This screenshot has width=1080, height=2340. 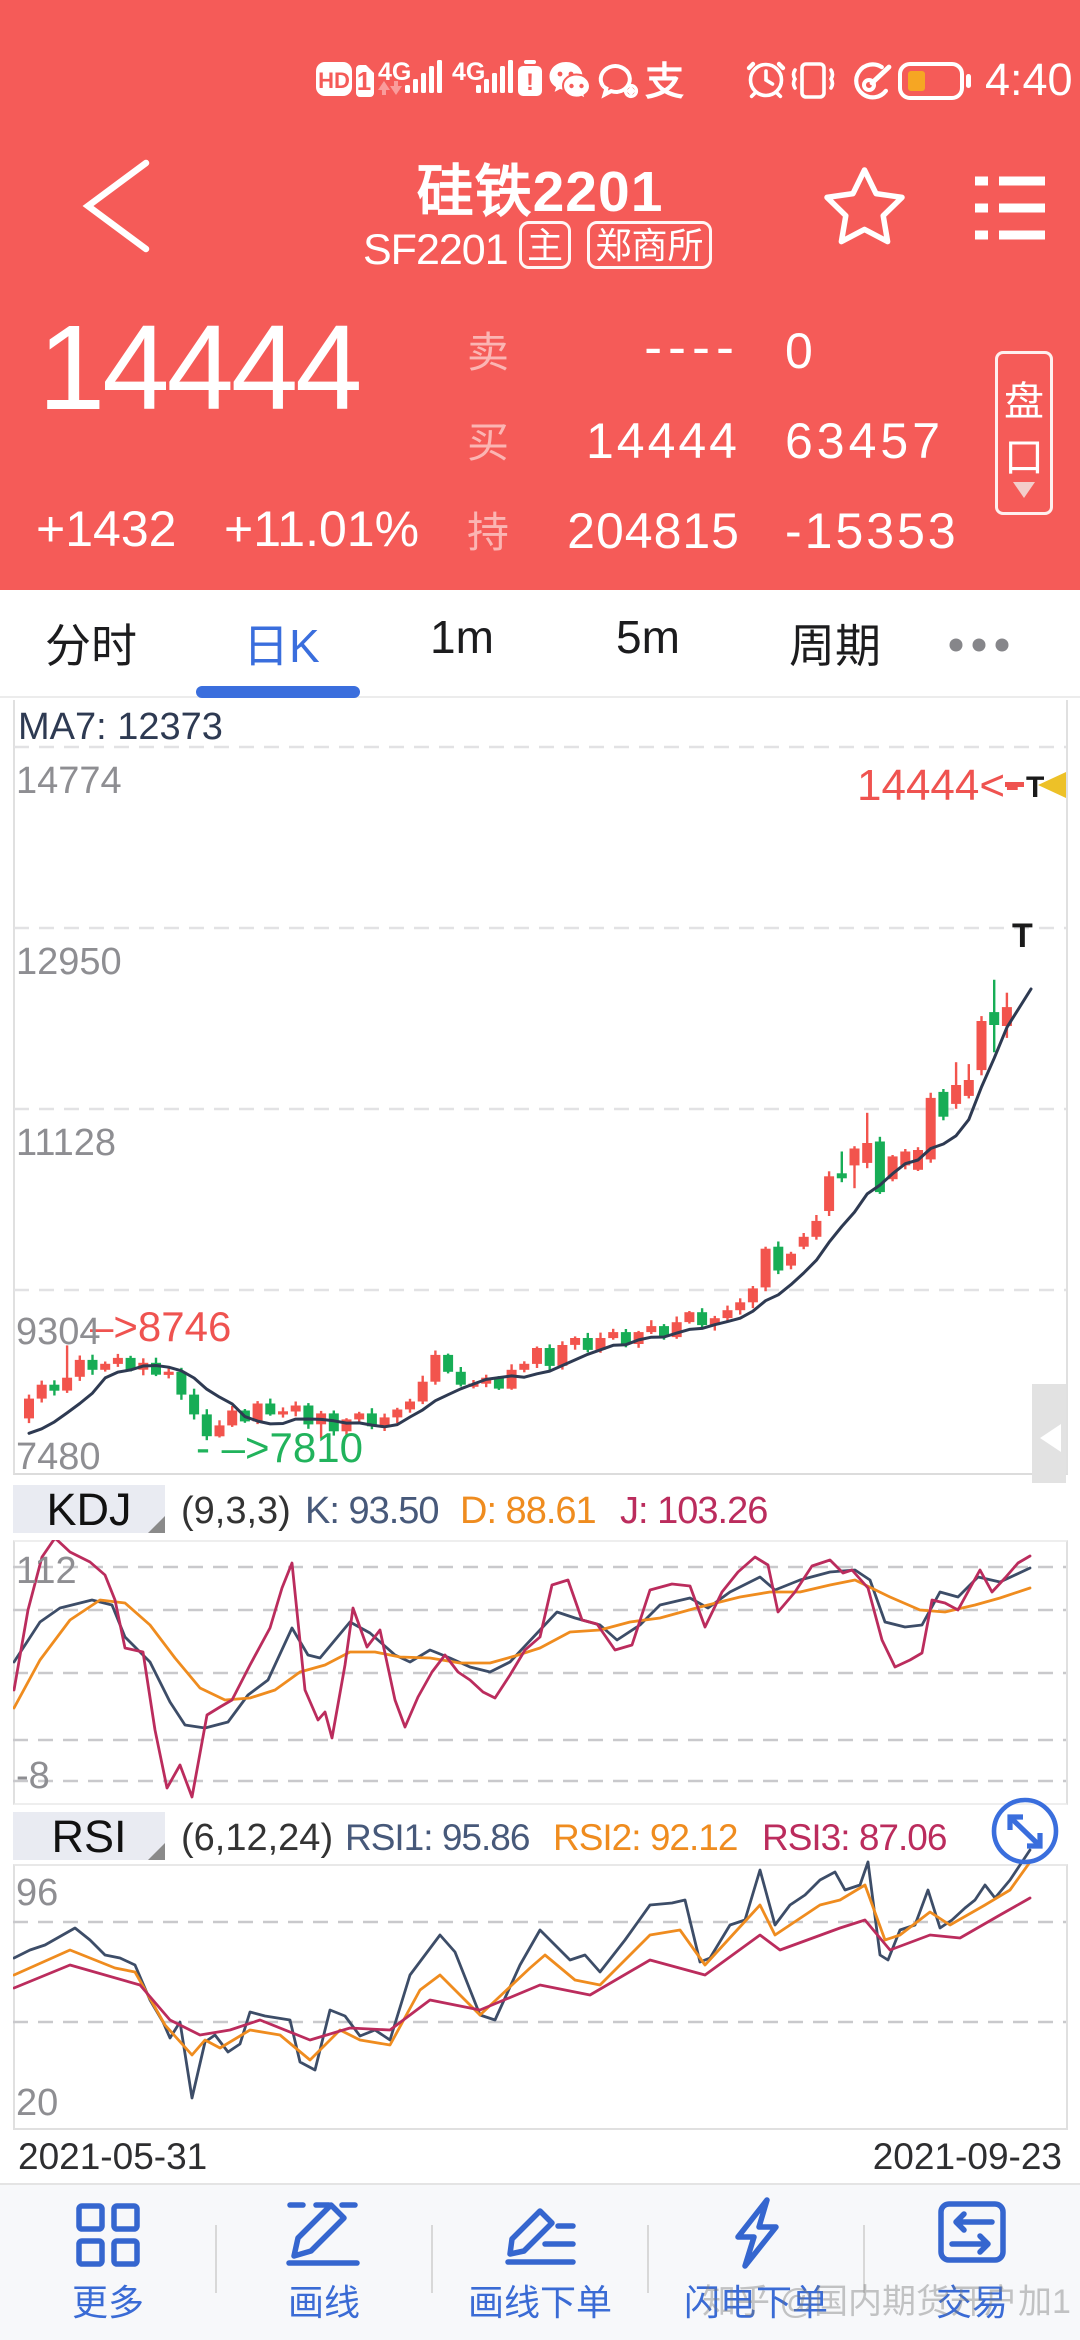 I want to click on svg-text: HD, so click(x=334, y=80).